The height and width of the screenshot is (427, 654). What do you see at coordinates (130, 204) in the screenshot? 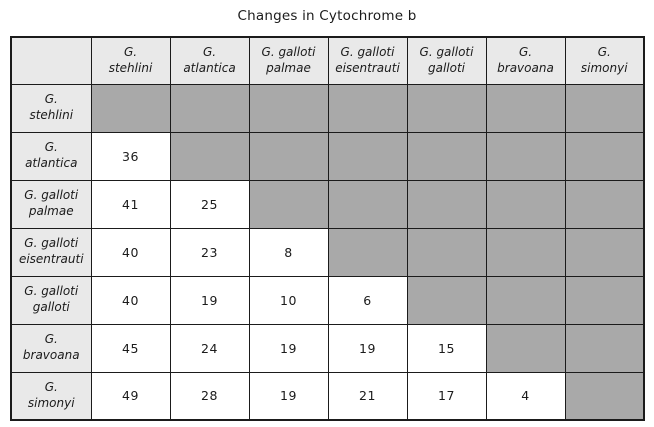
I see `matrix-cell: 41` at bounding box center [130, 204].